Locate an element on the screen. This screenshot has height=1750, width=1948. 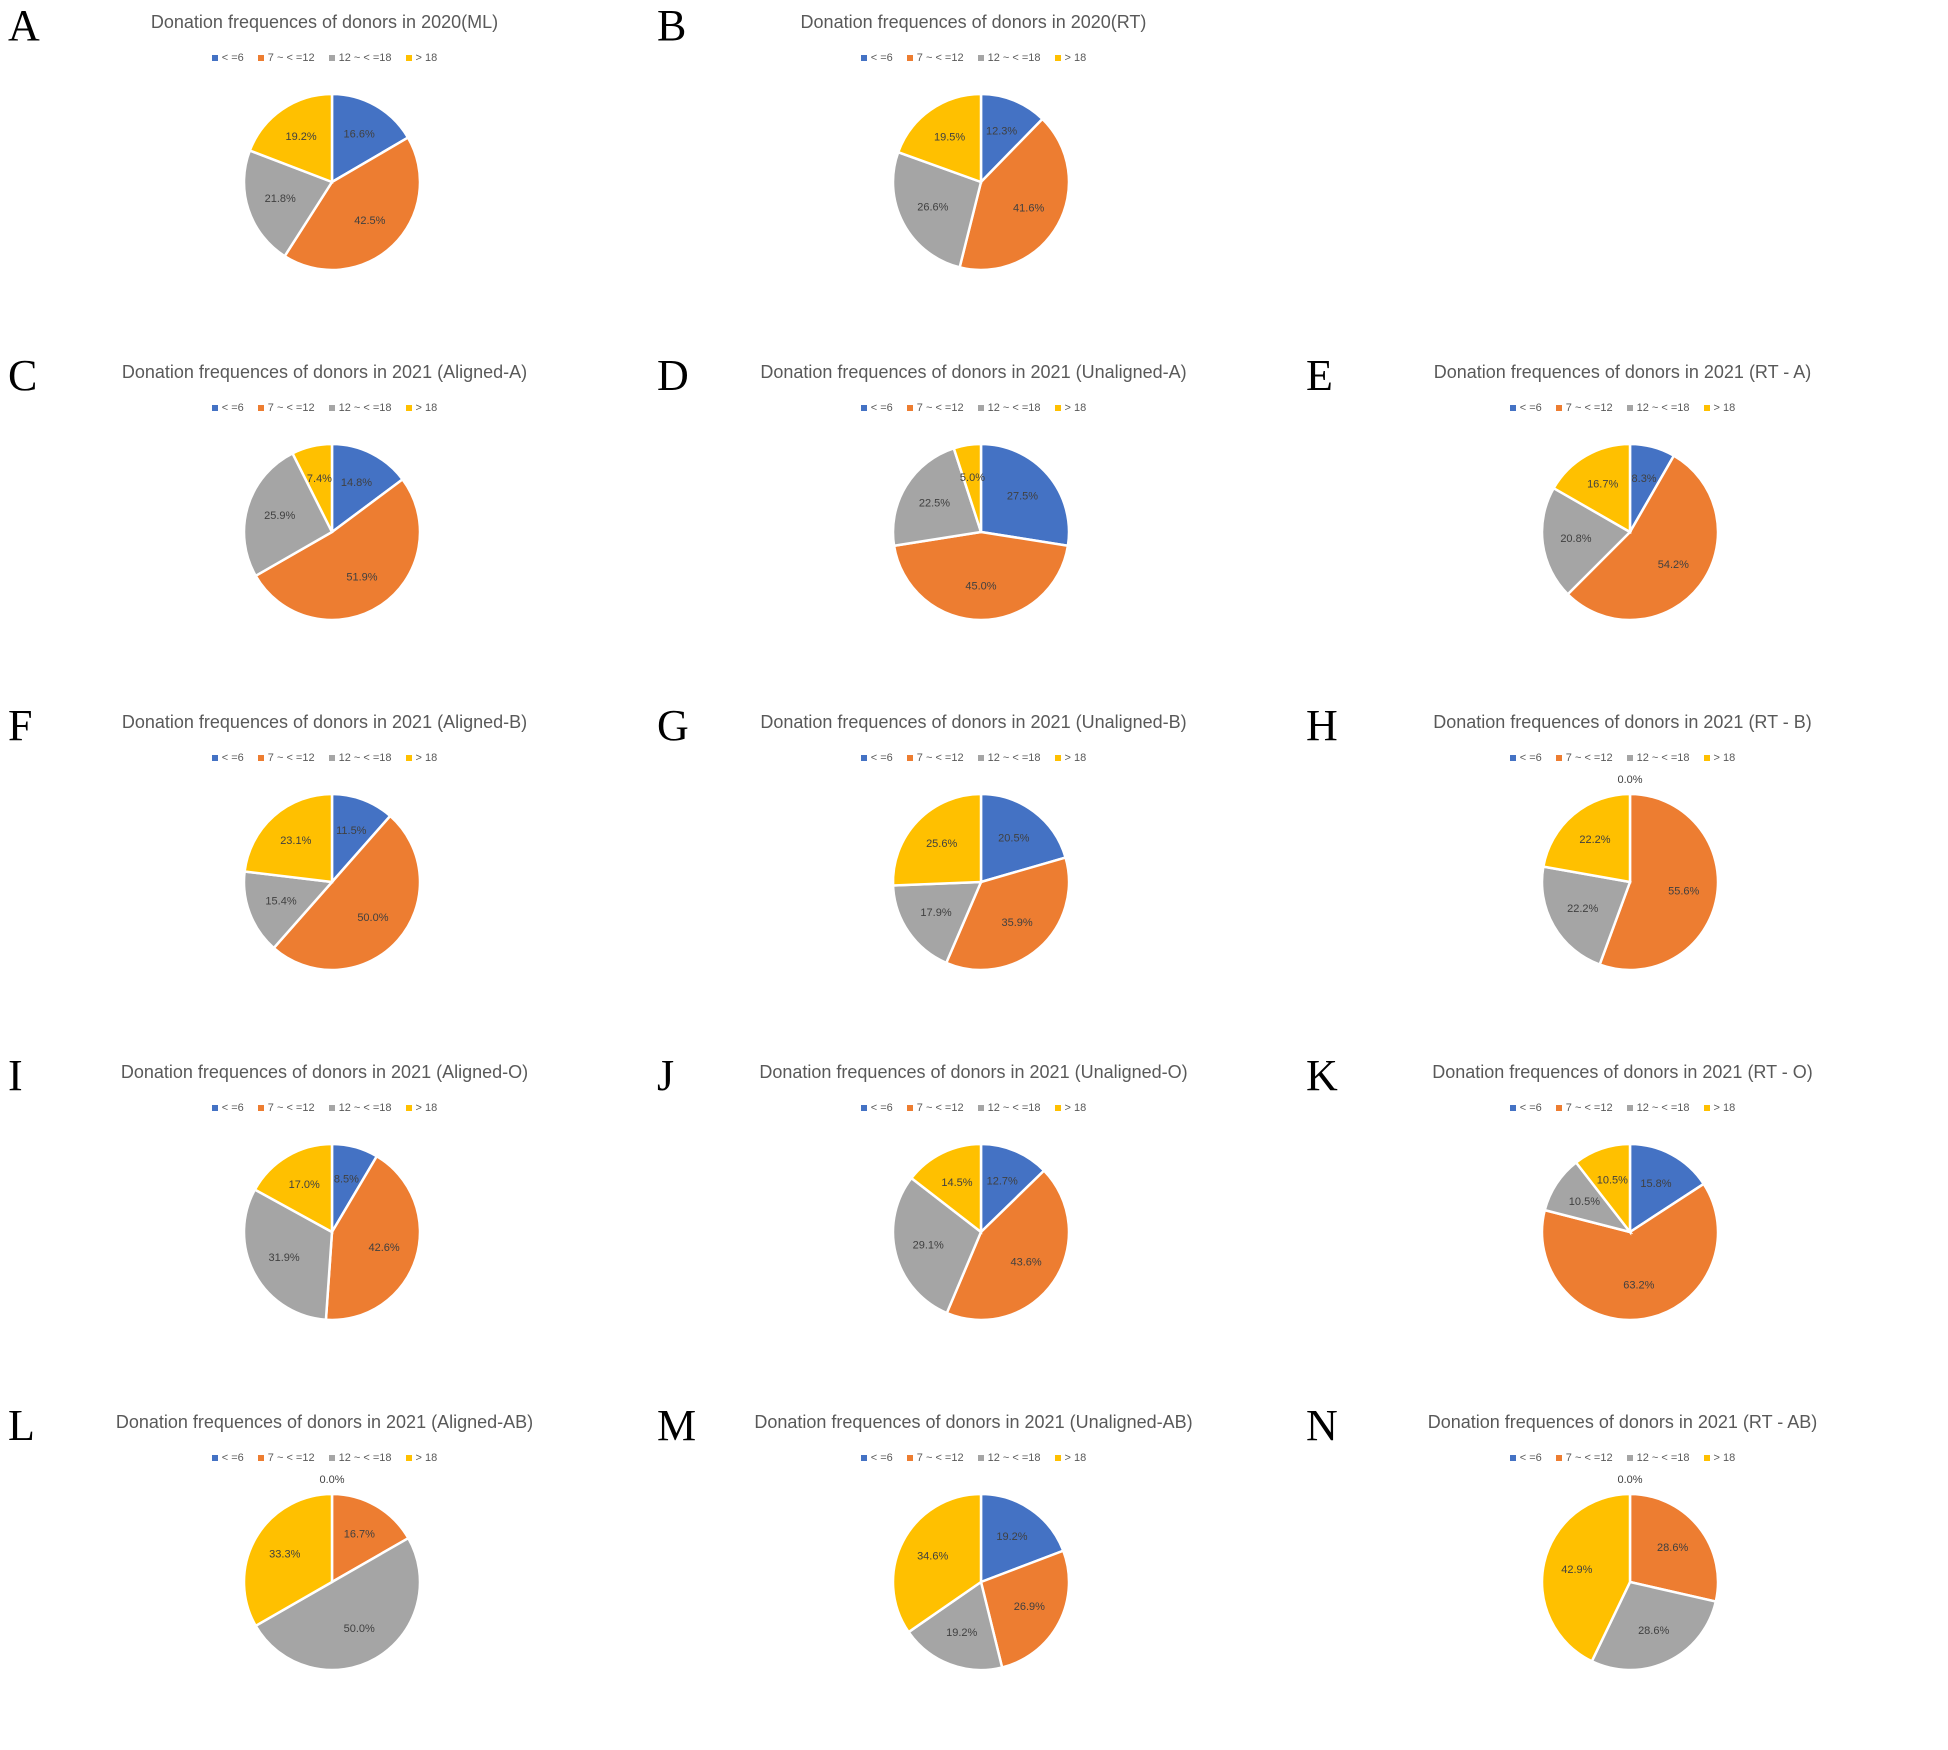
pie-data-label: 28.6% is located at coordinates (1672, 1548).